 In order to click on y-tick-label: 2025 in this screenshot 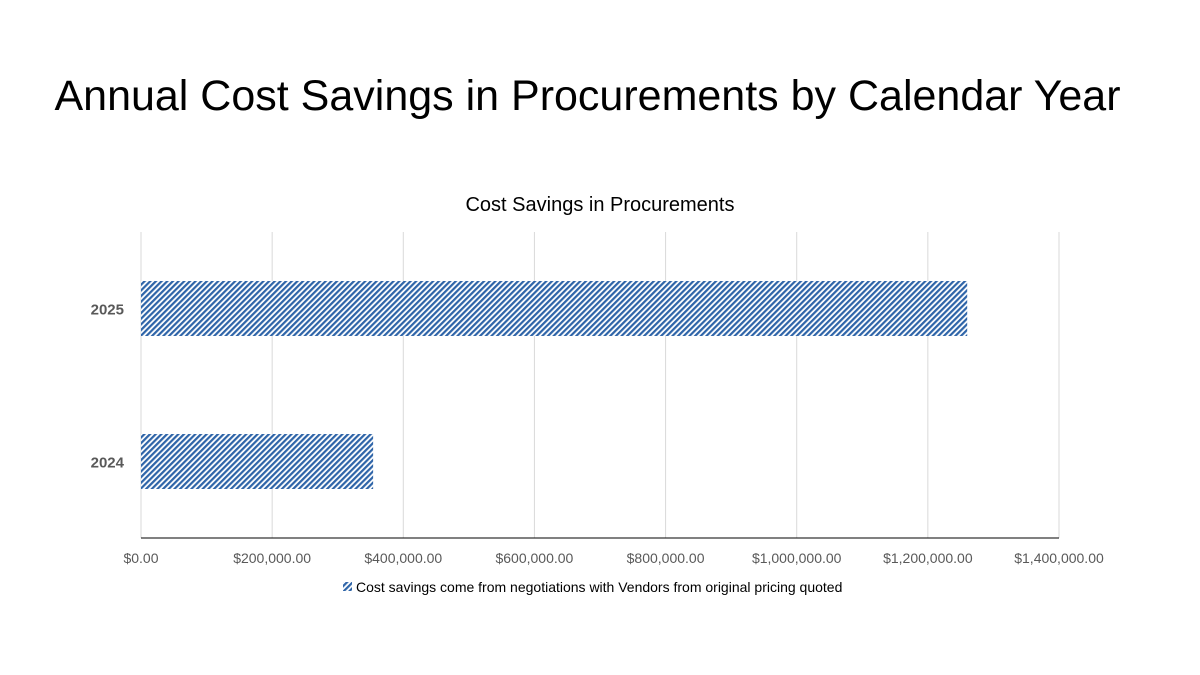, I will do `click(107, 310)`.